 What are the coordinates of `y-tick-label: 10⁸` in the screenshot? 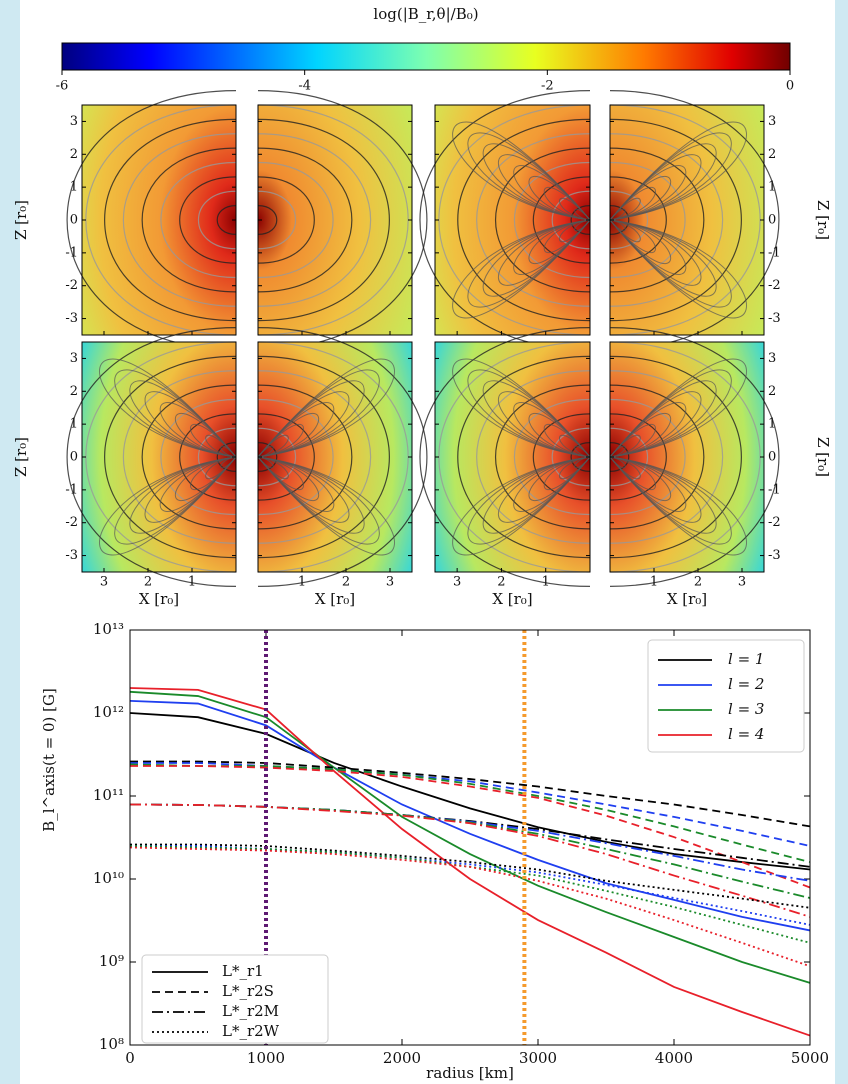 It's located at (111, 1044).